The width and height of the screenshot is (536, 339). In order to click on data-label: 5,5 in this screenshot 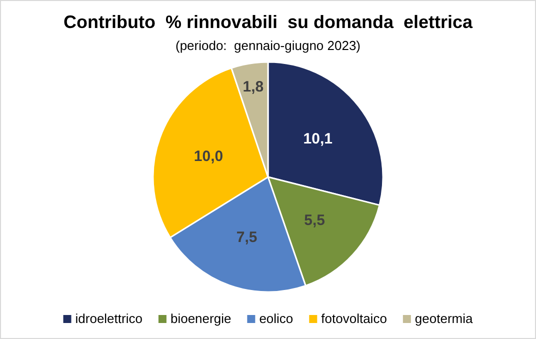, I will do `click(315, 221)`.